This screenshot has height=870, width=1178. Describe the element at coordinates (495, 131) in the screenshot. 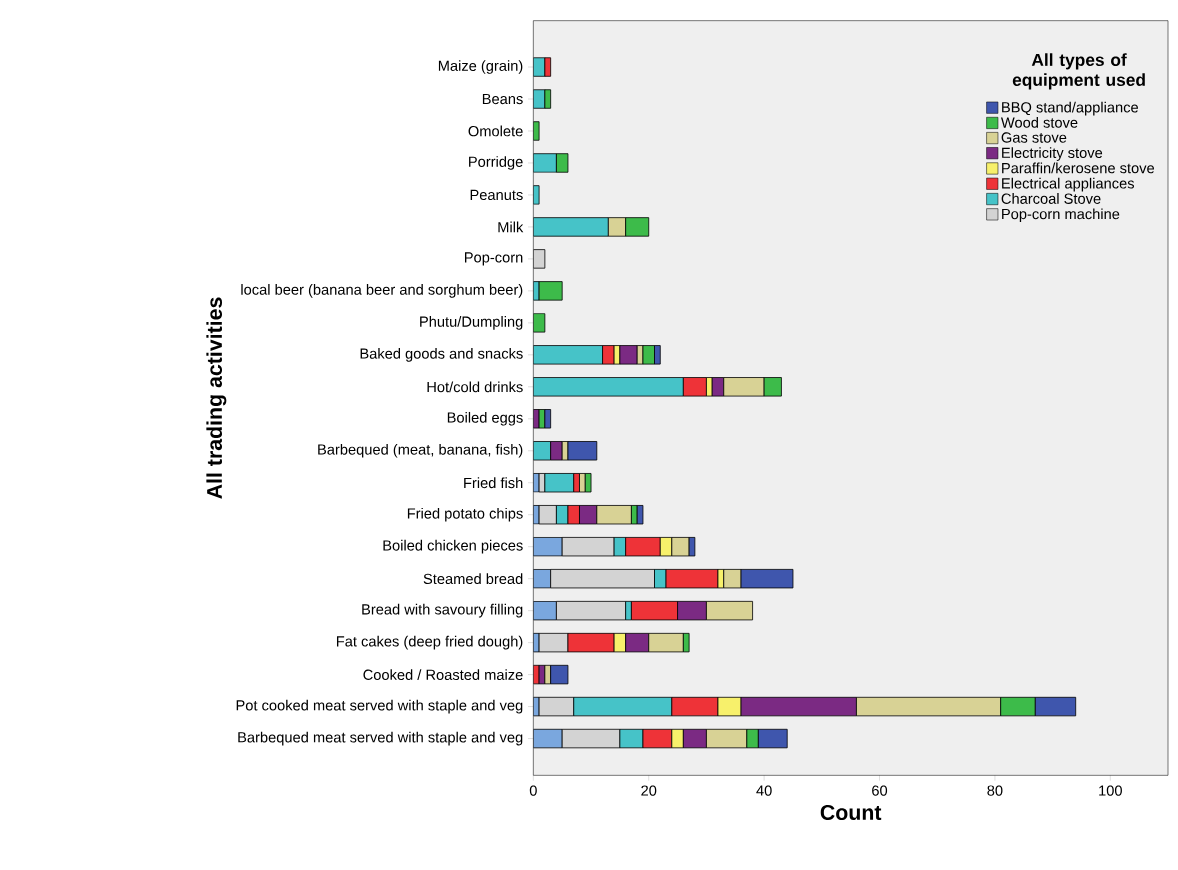

I see `y-tick-label: Omolete` at that location.